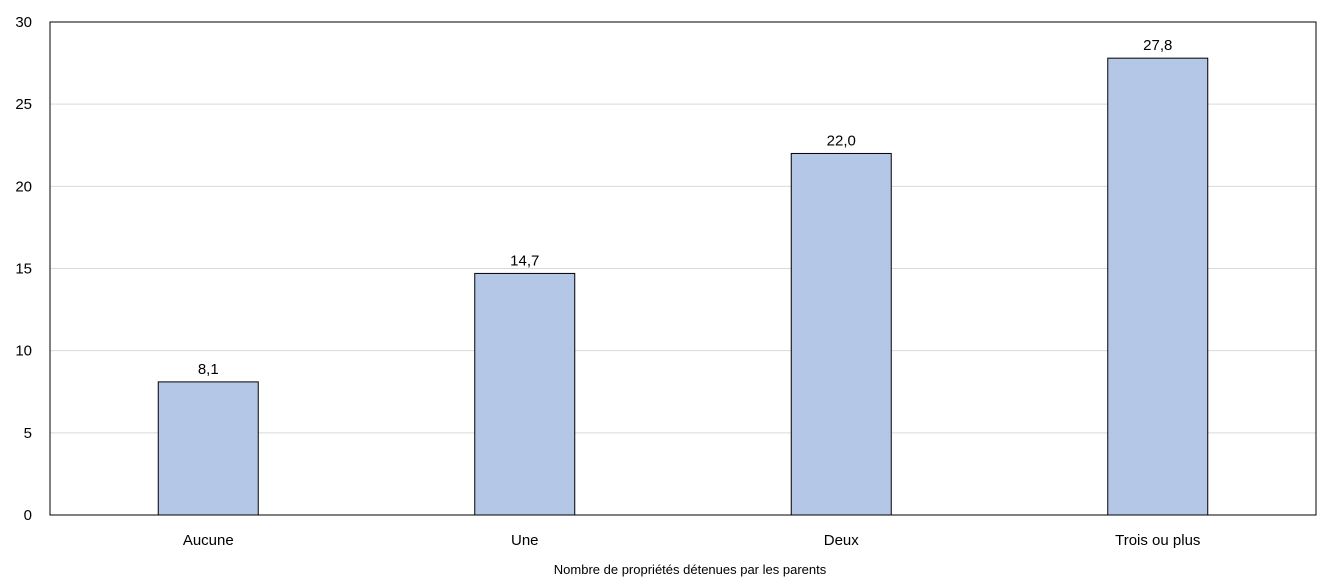 The image size is (1319, 580). Describe the element at coordinates (23, 104) in the screenshot. I see `y-tick-label: 25` at that location.